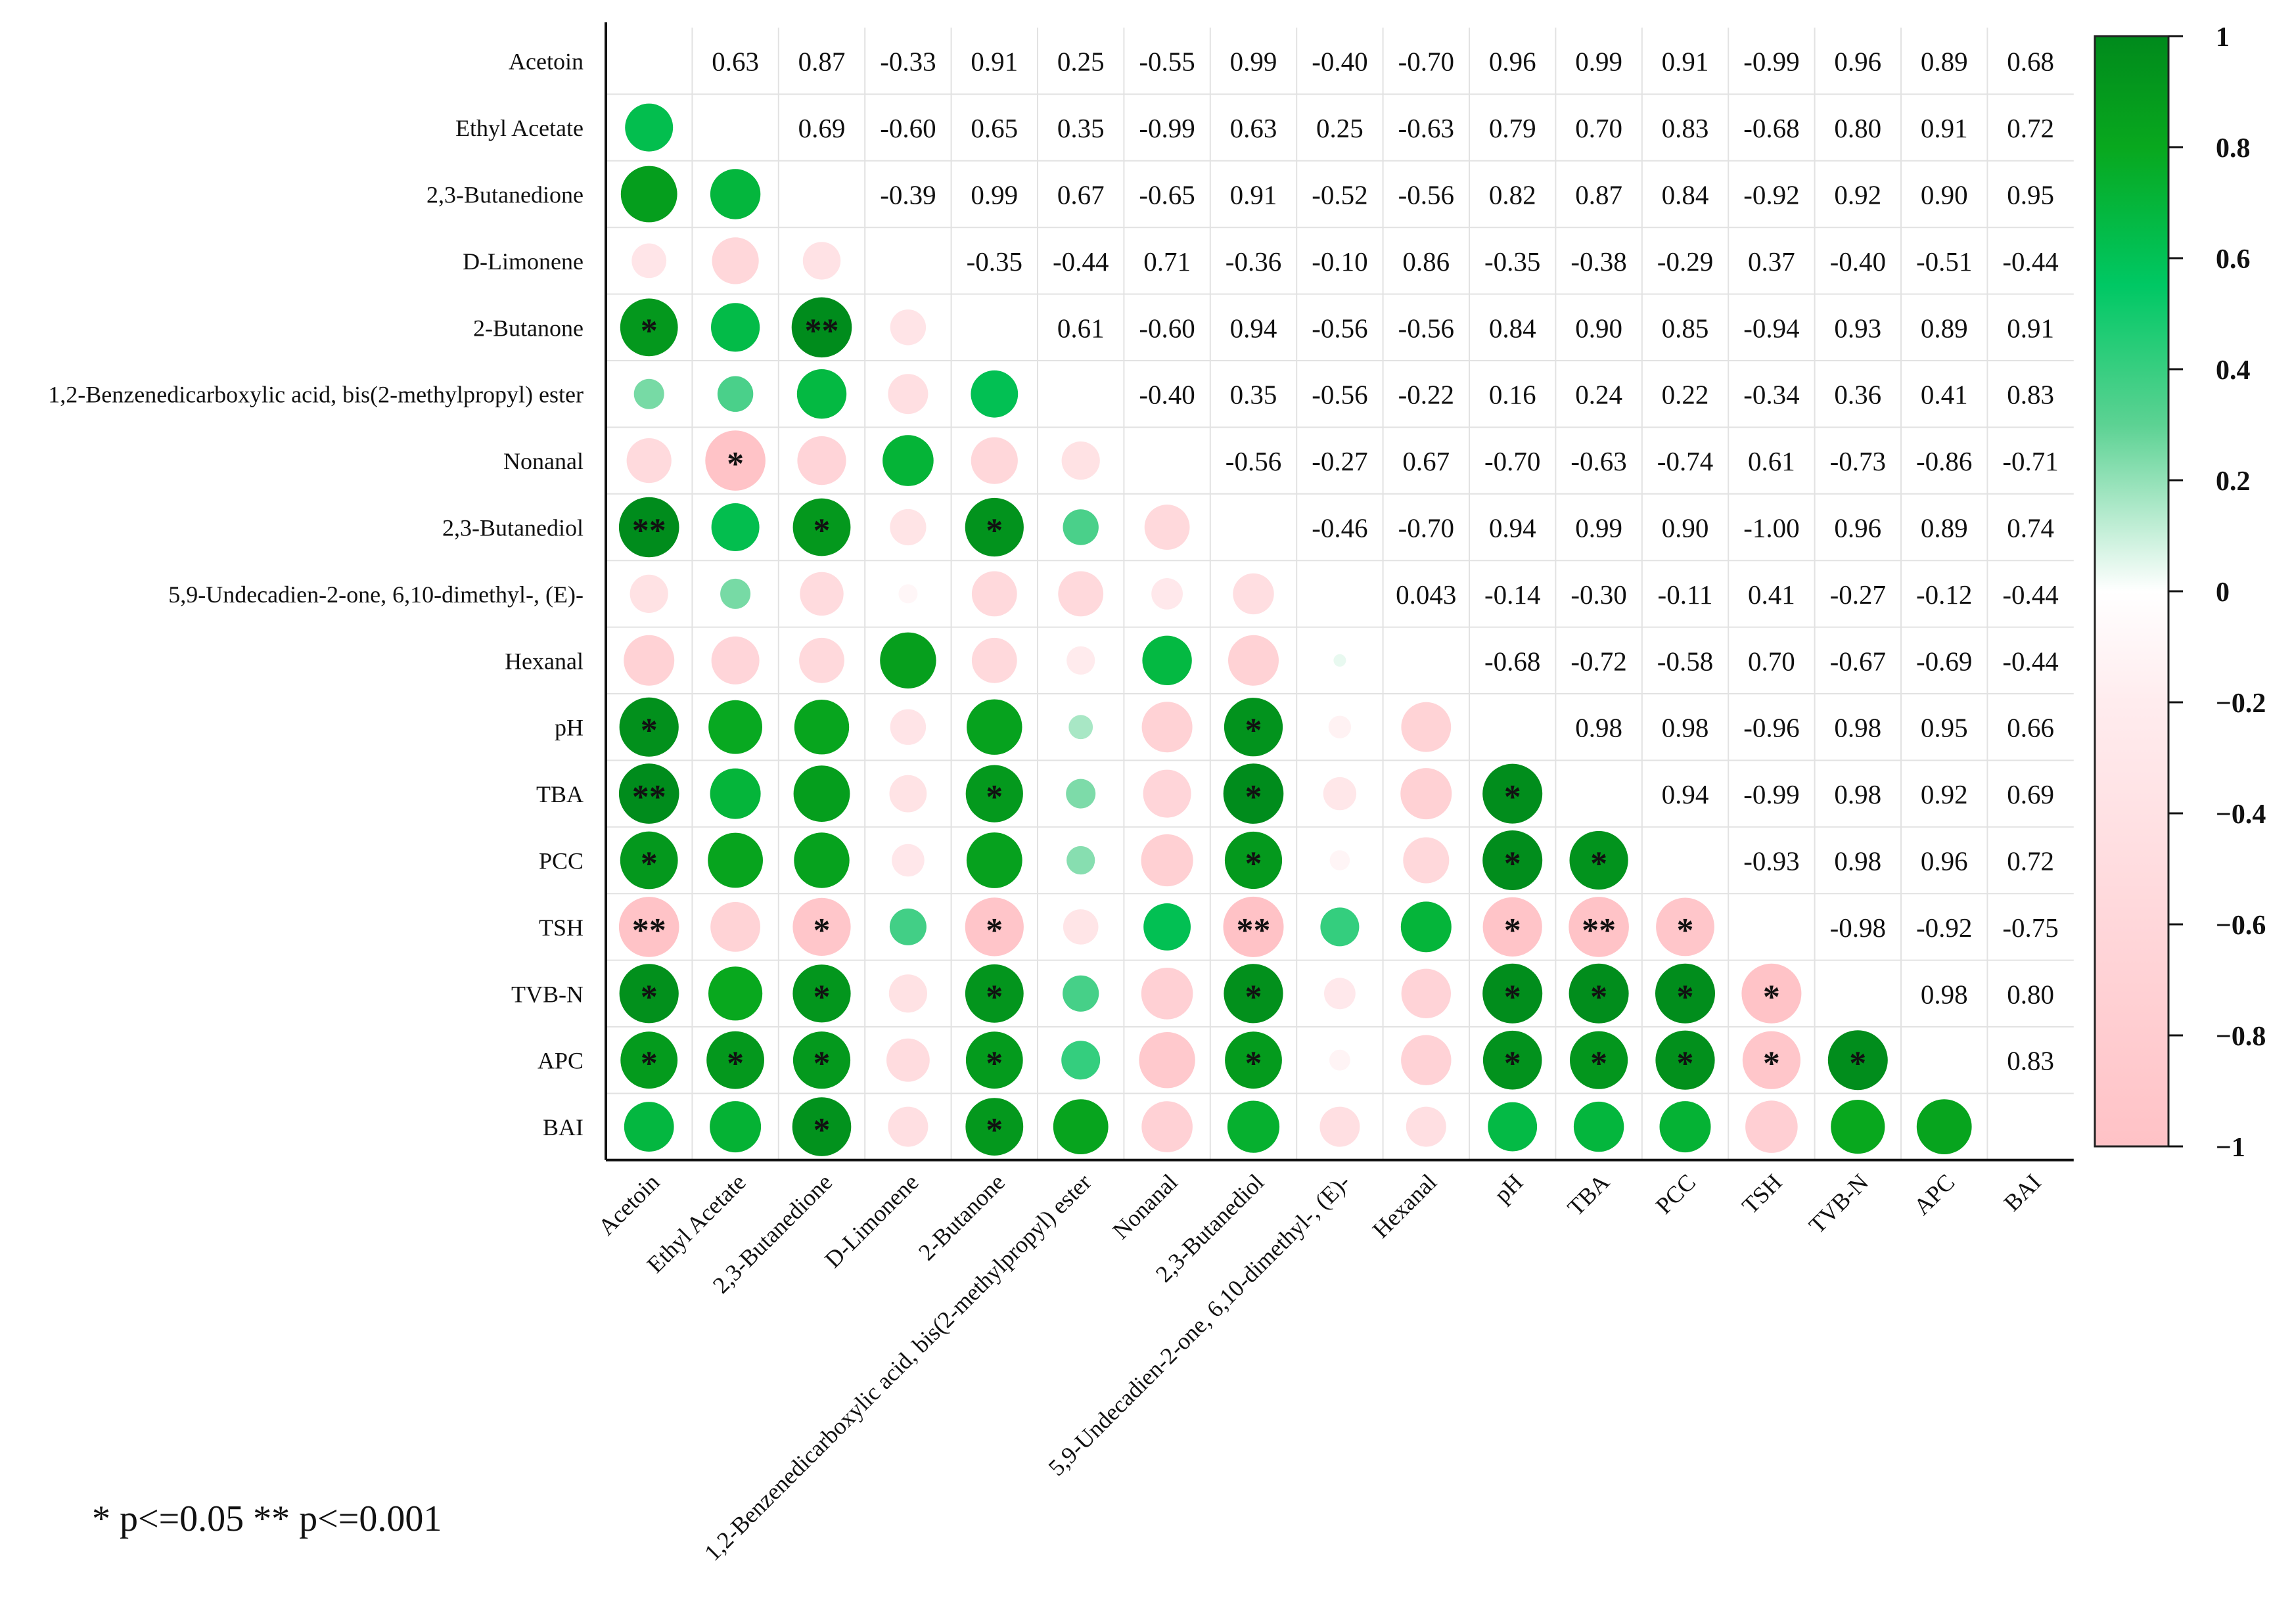 Image resolution: width=2292 pixels, height=1624 pixels. What do you see at coordinates (2233, 370) in the screenshot?
I see `colorbar-tick-label: 0.4` at bounding box center [2233, 370].